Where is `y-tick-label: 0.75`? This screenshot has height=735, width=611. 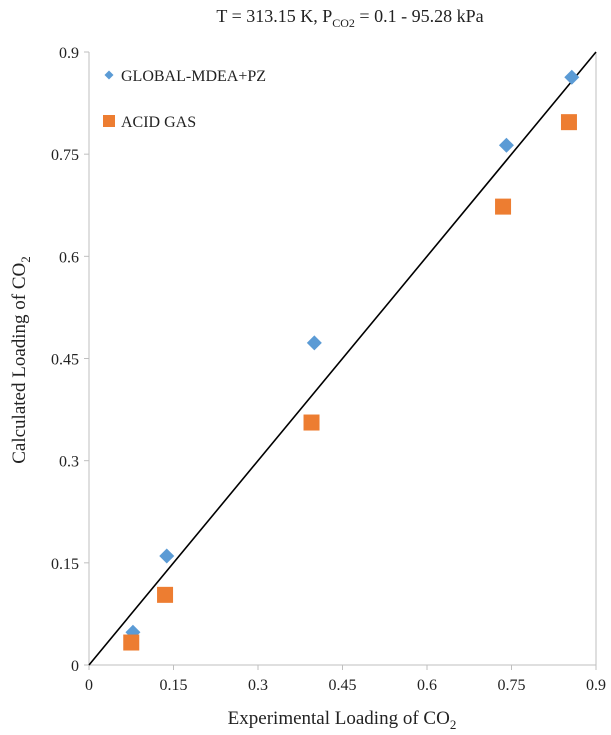
y-tick-label: 0.75 is located at coordinates (65, 155).